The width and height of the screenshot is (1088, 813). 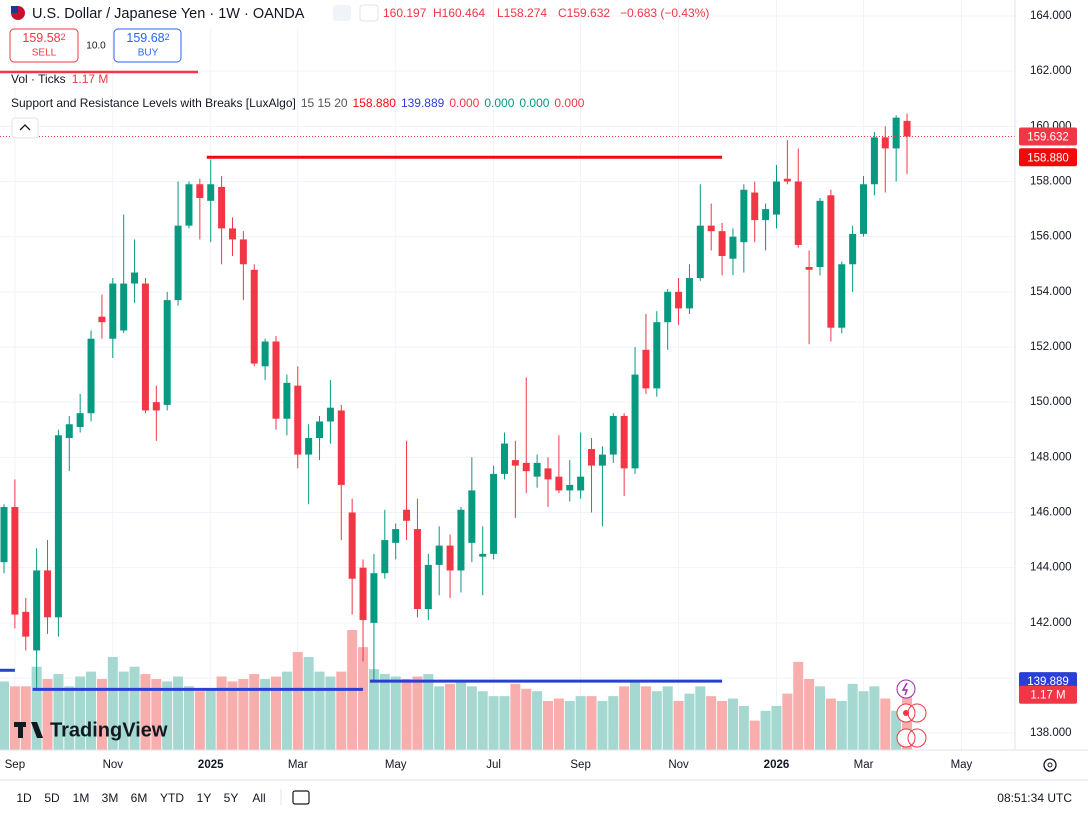 I want to click on range-button: All, so click(x=258, y=798).